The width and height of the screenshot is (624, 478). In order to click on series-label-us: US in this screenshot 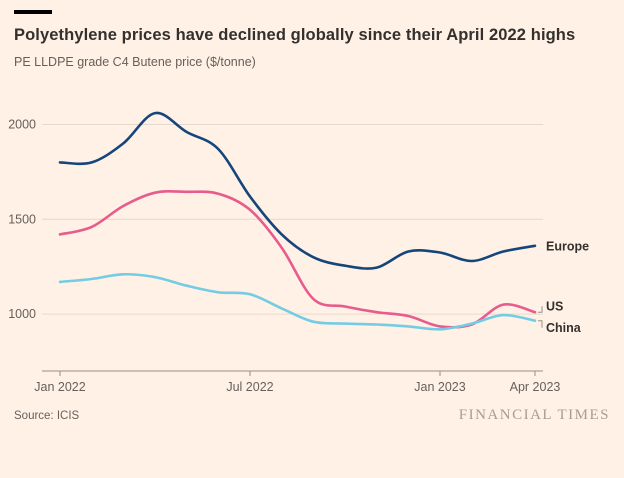, I will do `click(554, 307)`.